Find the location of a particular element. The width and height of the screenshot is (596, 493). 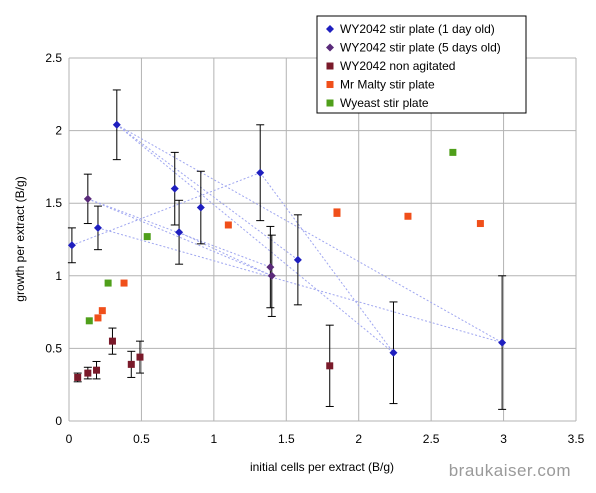

legend-item: WY2042 stir plate (5 days old) is located at coordinates (413, 48).